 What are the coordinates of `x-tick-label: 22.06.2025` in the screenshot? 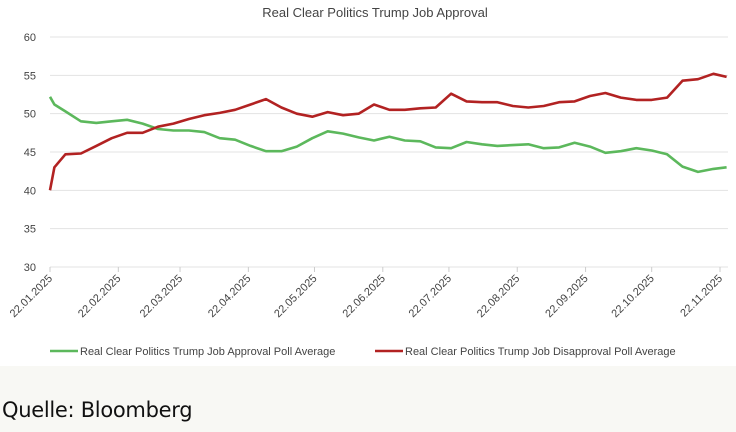 It's located at (364, 296).